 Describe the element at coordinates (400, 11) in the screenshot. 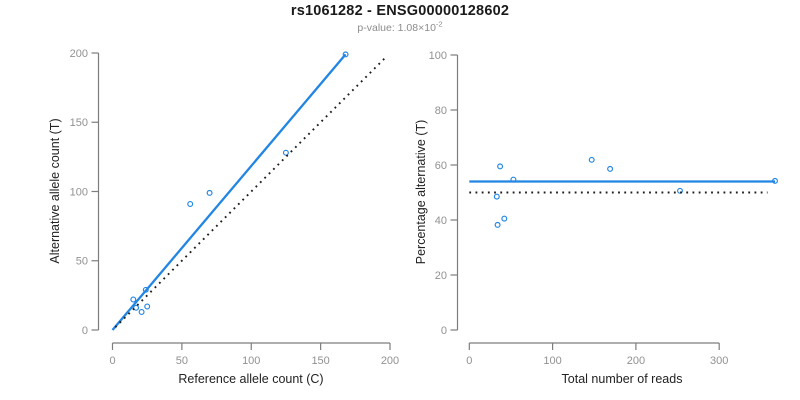

I see `figure-title: rs1061282 - ENSG00000128602` at that location.